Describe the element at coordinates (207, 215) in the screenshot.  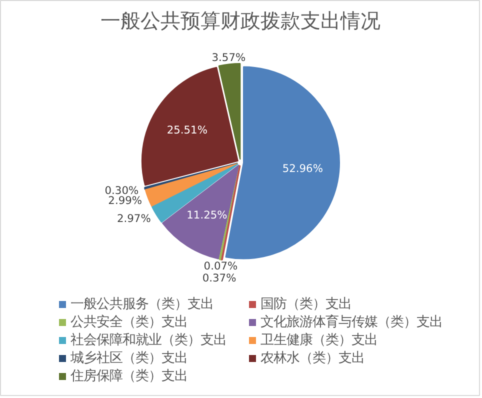
I see `data-label: 11.25%` at that location.